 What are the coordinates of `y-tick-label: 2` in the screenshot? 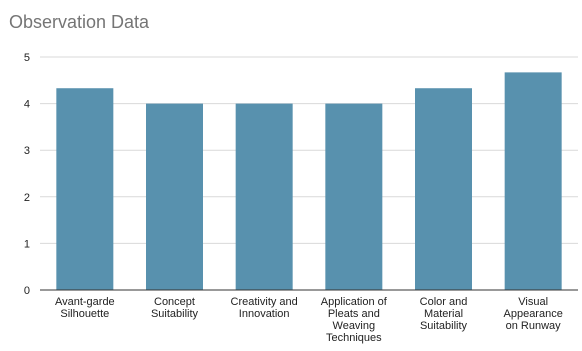 It's located at (27, 198).